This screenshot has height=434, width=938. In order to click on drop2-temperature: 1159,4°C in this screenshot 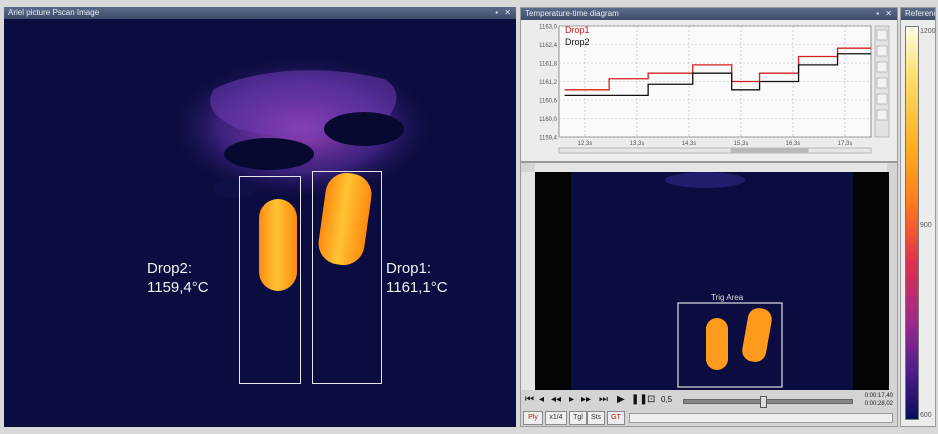, I will do `click(178, 287)`.